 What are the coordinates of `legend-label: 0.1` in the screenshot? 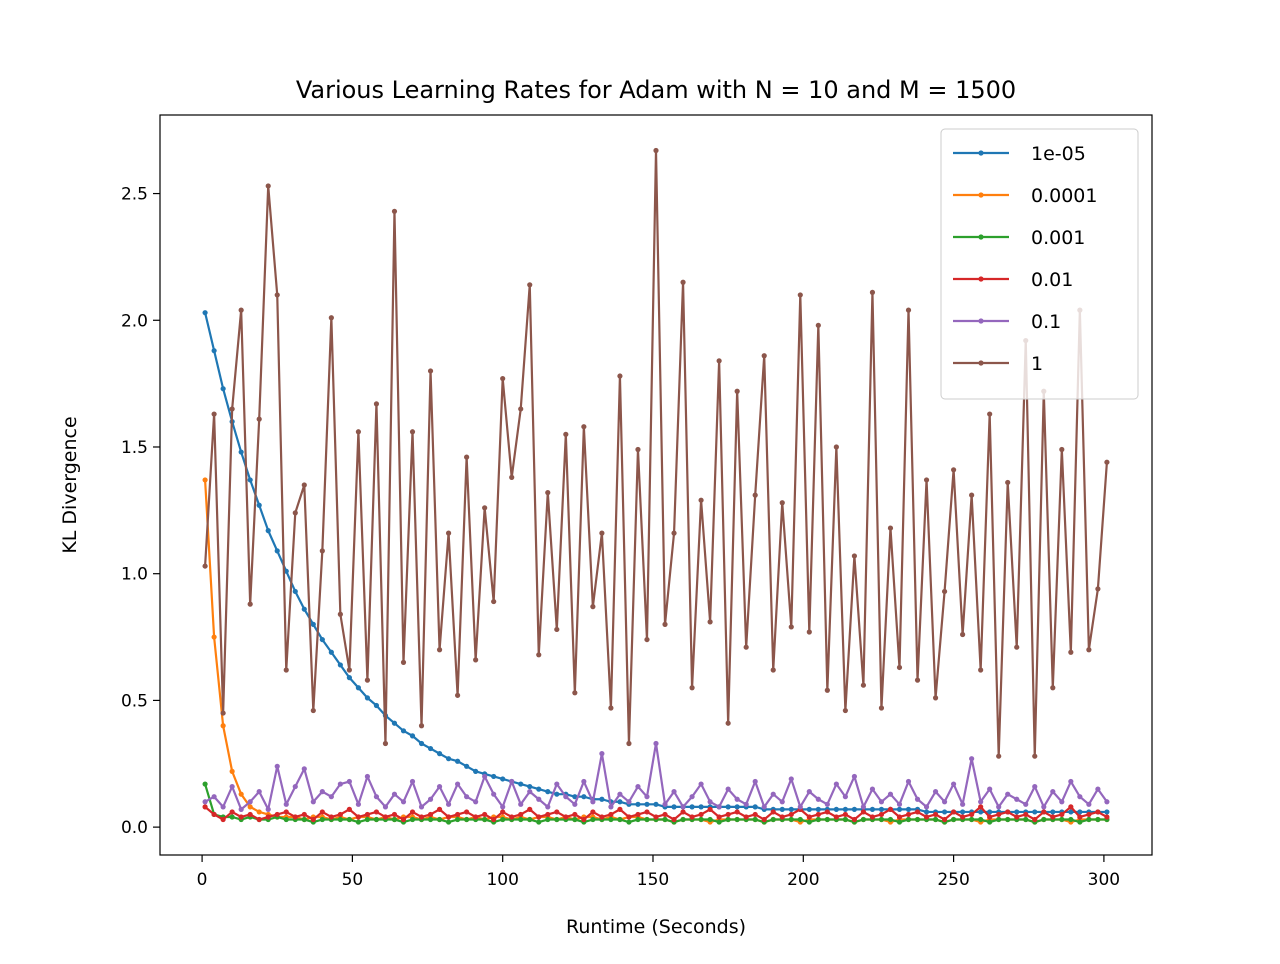 It's located at (1046, 322).